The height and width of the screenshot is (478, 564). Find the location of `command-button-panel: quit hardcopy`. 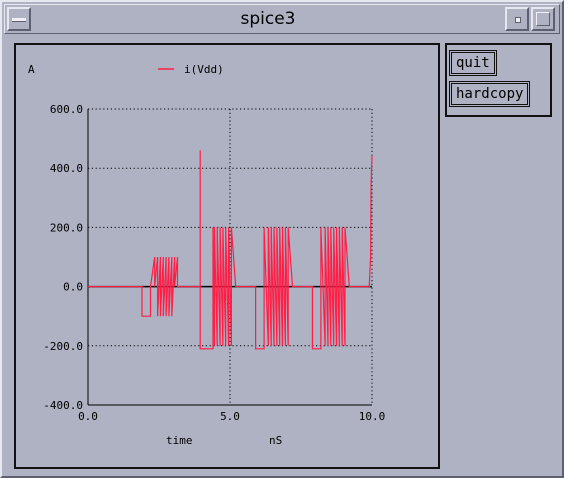

command-button-panel: quit hardcopy is located at coordinates (498, 80).